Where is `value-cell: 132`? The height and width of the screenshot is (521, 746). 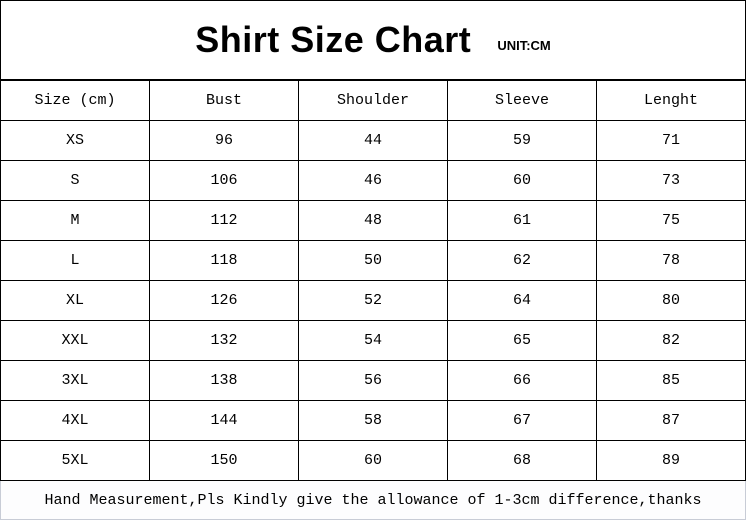 value-cell: 132 is located at coordinates (224, 340).